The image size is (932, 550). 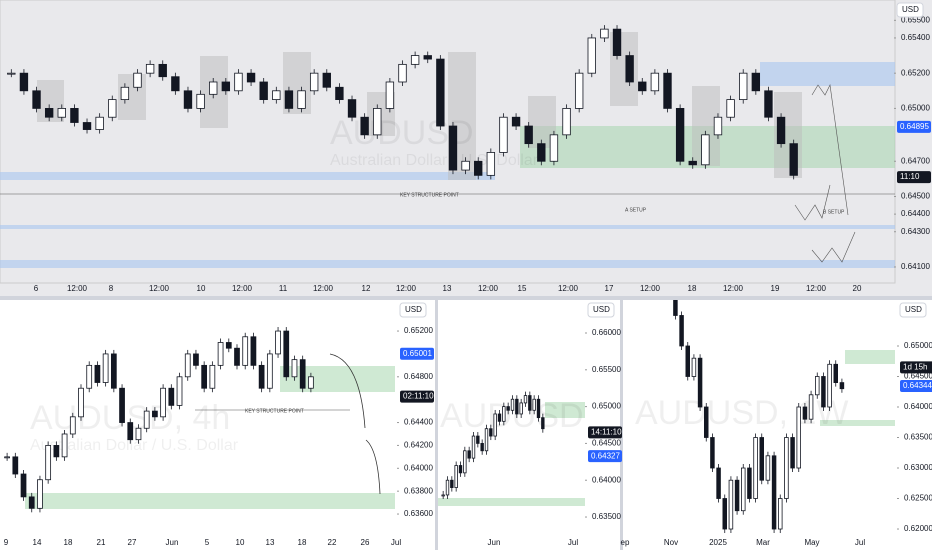 I want to click on x-tick-label: 2025, so click(x=718, y=542).